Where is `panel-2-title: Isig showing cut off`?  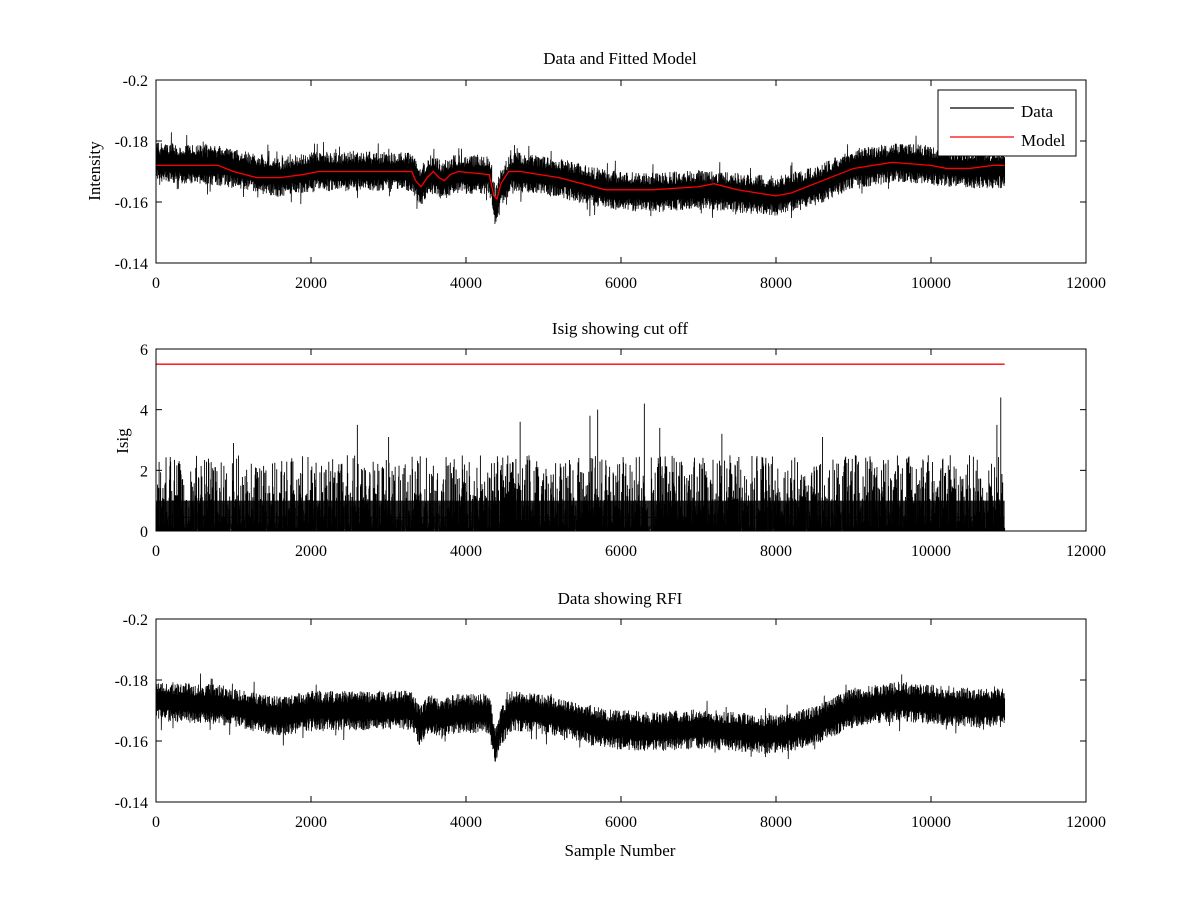
panel-2-title: Isig showing cut off is located at coordinates (620, 328).